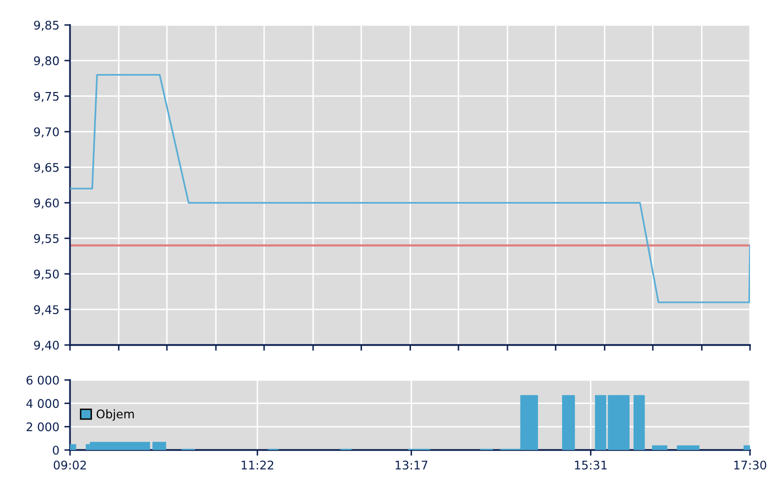 The height and width of the screenshot is (490, 780). Describe the element at coordinates (258, 465) in the screenshot. I see `x-tick-label: 11:22` at that location.